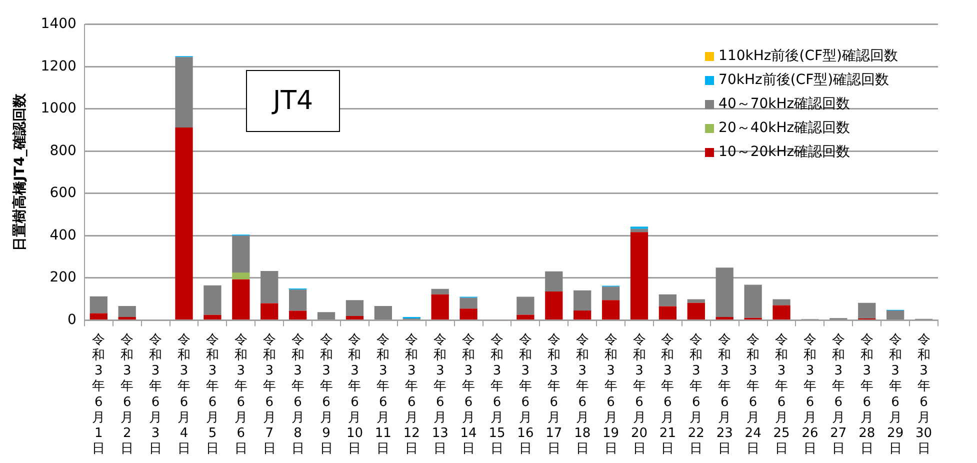  What do you see at coordinates (19, 172) in the screenshot?
I see `y-axis-title: 日置樹高橋JT4_確認回数` at bounding box center [19, 172].